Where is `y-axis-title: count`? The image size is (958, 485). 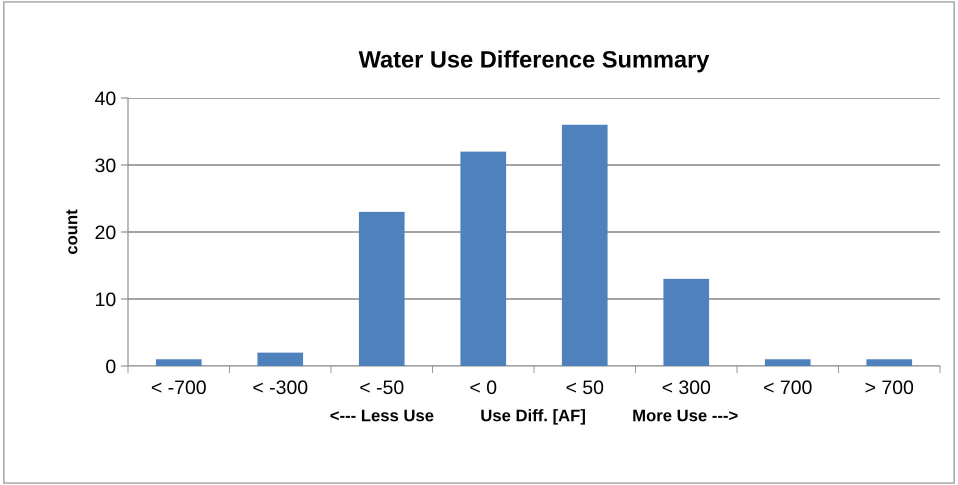
y-axis-title: count is located at coordinates (72, 232).